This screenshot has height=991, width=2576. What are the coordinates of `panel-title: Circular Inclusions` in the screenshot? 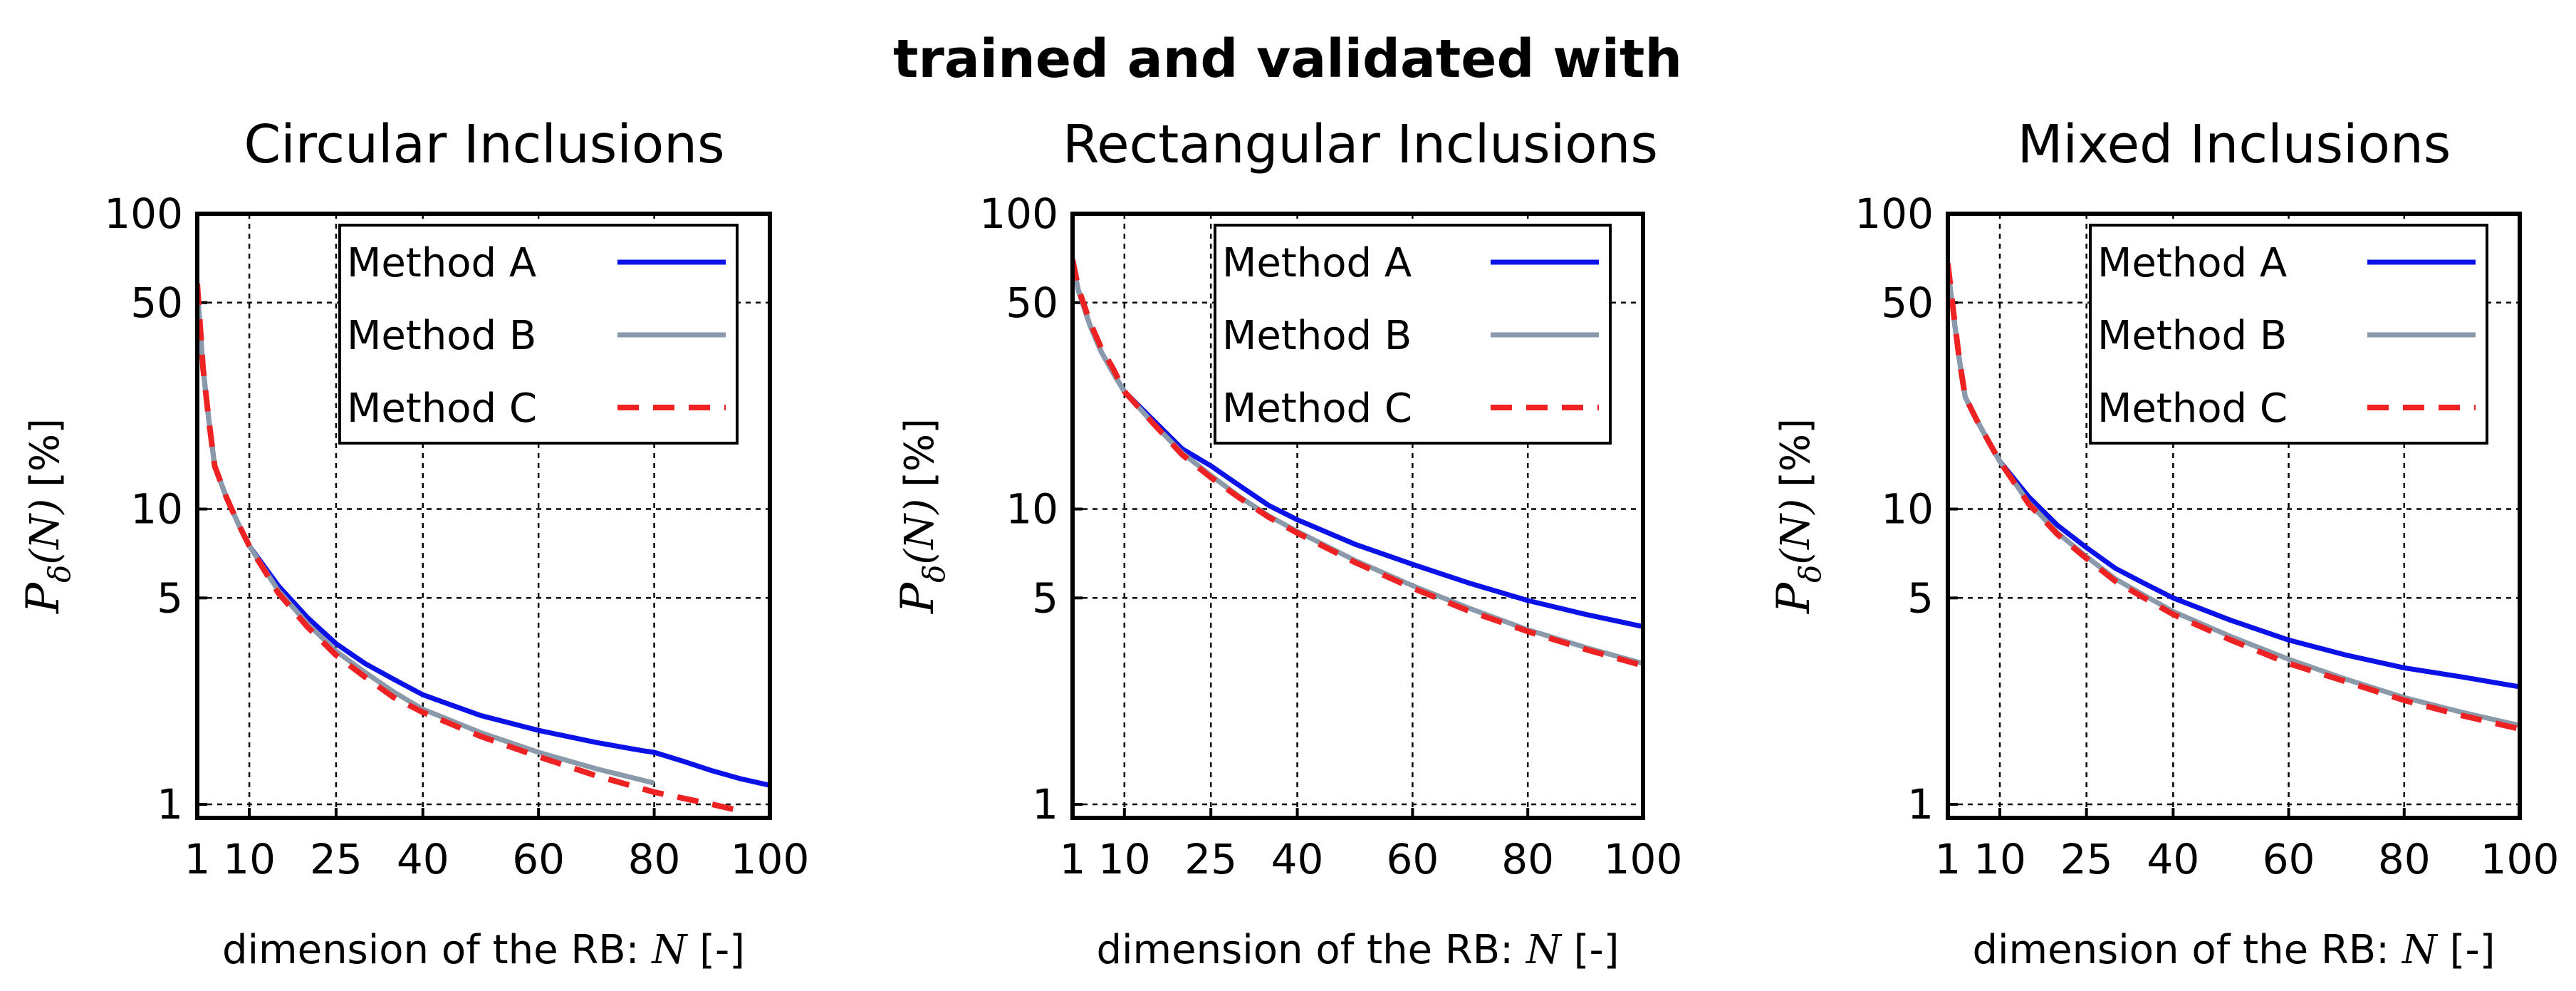 It's located at (484, 144).